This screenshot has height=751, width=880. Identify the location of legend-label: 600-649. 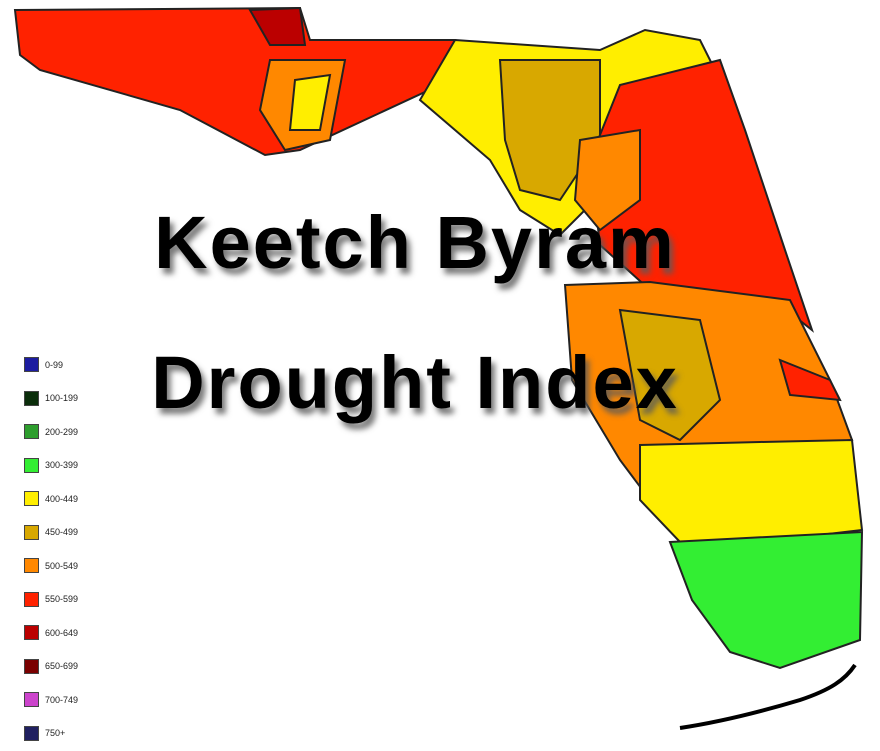
(62, 632).